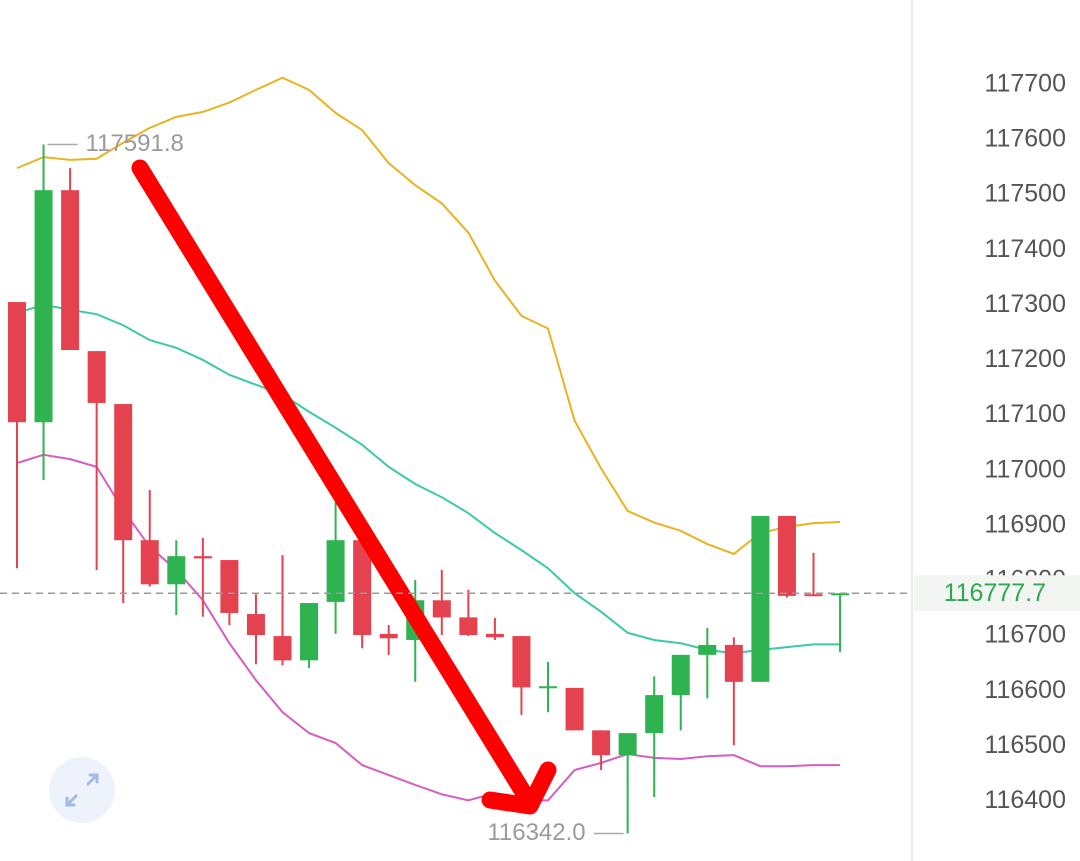 The width and height of the screenshot is (1080, 861). What do you see at coordinates (1025, 83) in the screenshot?
I see `y-tick-label: 117700` at bounding box center [1025, 83].